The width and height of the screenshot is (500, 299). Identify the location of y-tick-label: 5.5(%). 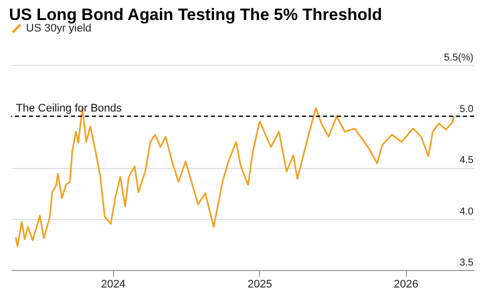
(459, 58).